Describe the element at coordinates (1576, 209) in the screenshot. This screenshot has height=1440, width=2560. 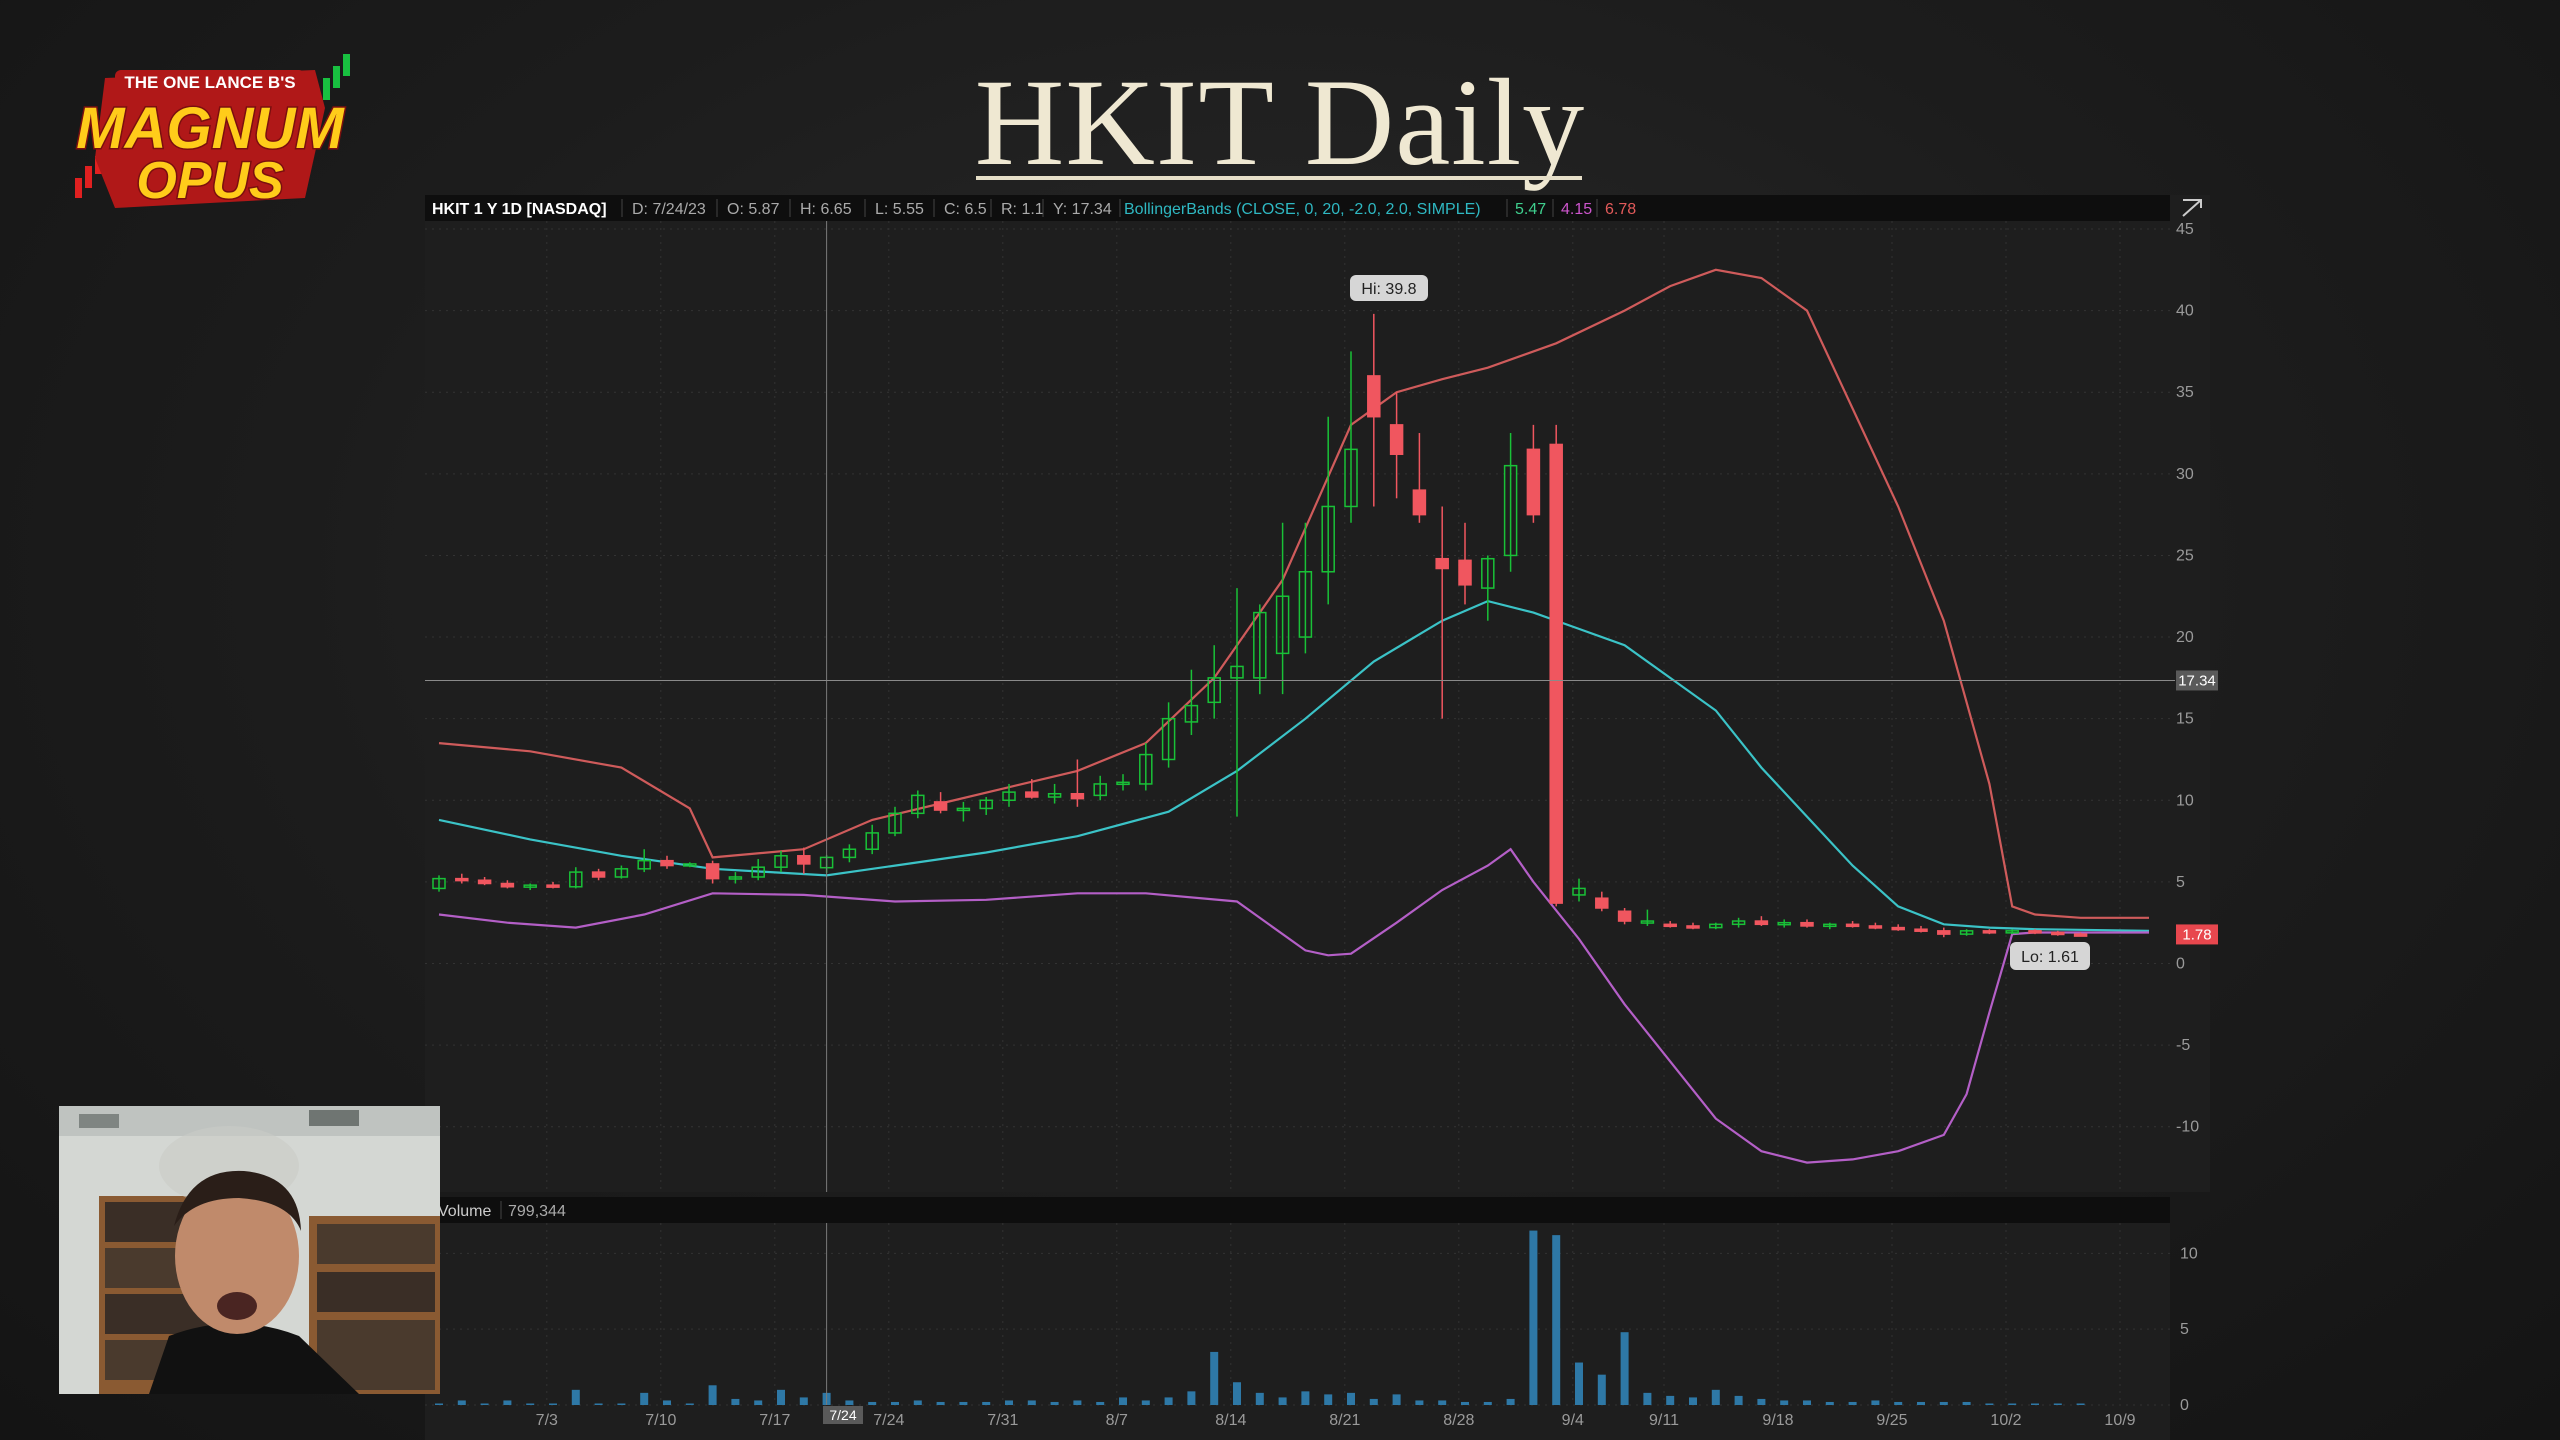
I see `header-low-value: 4.15` at that location.